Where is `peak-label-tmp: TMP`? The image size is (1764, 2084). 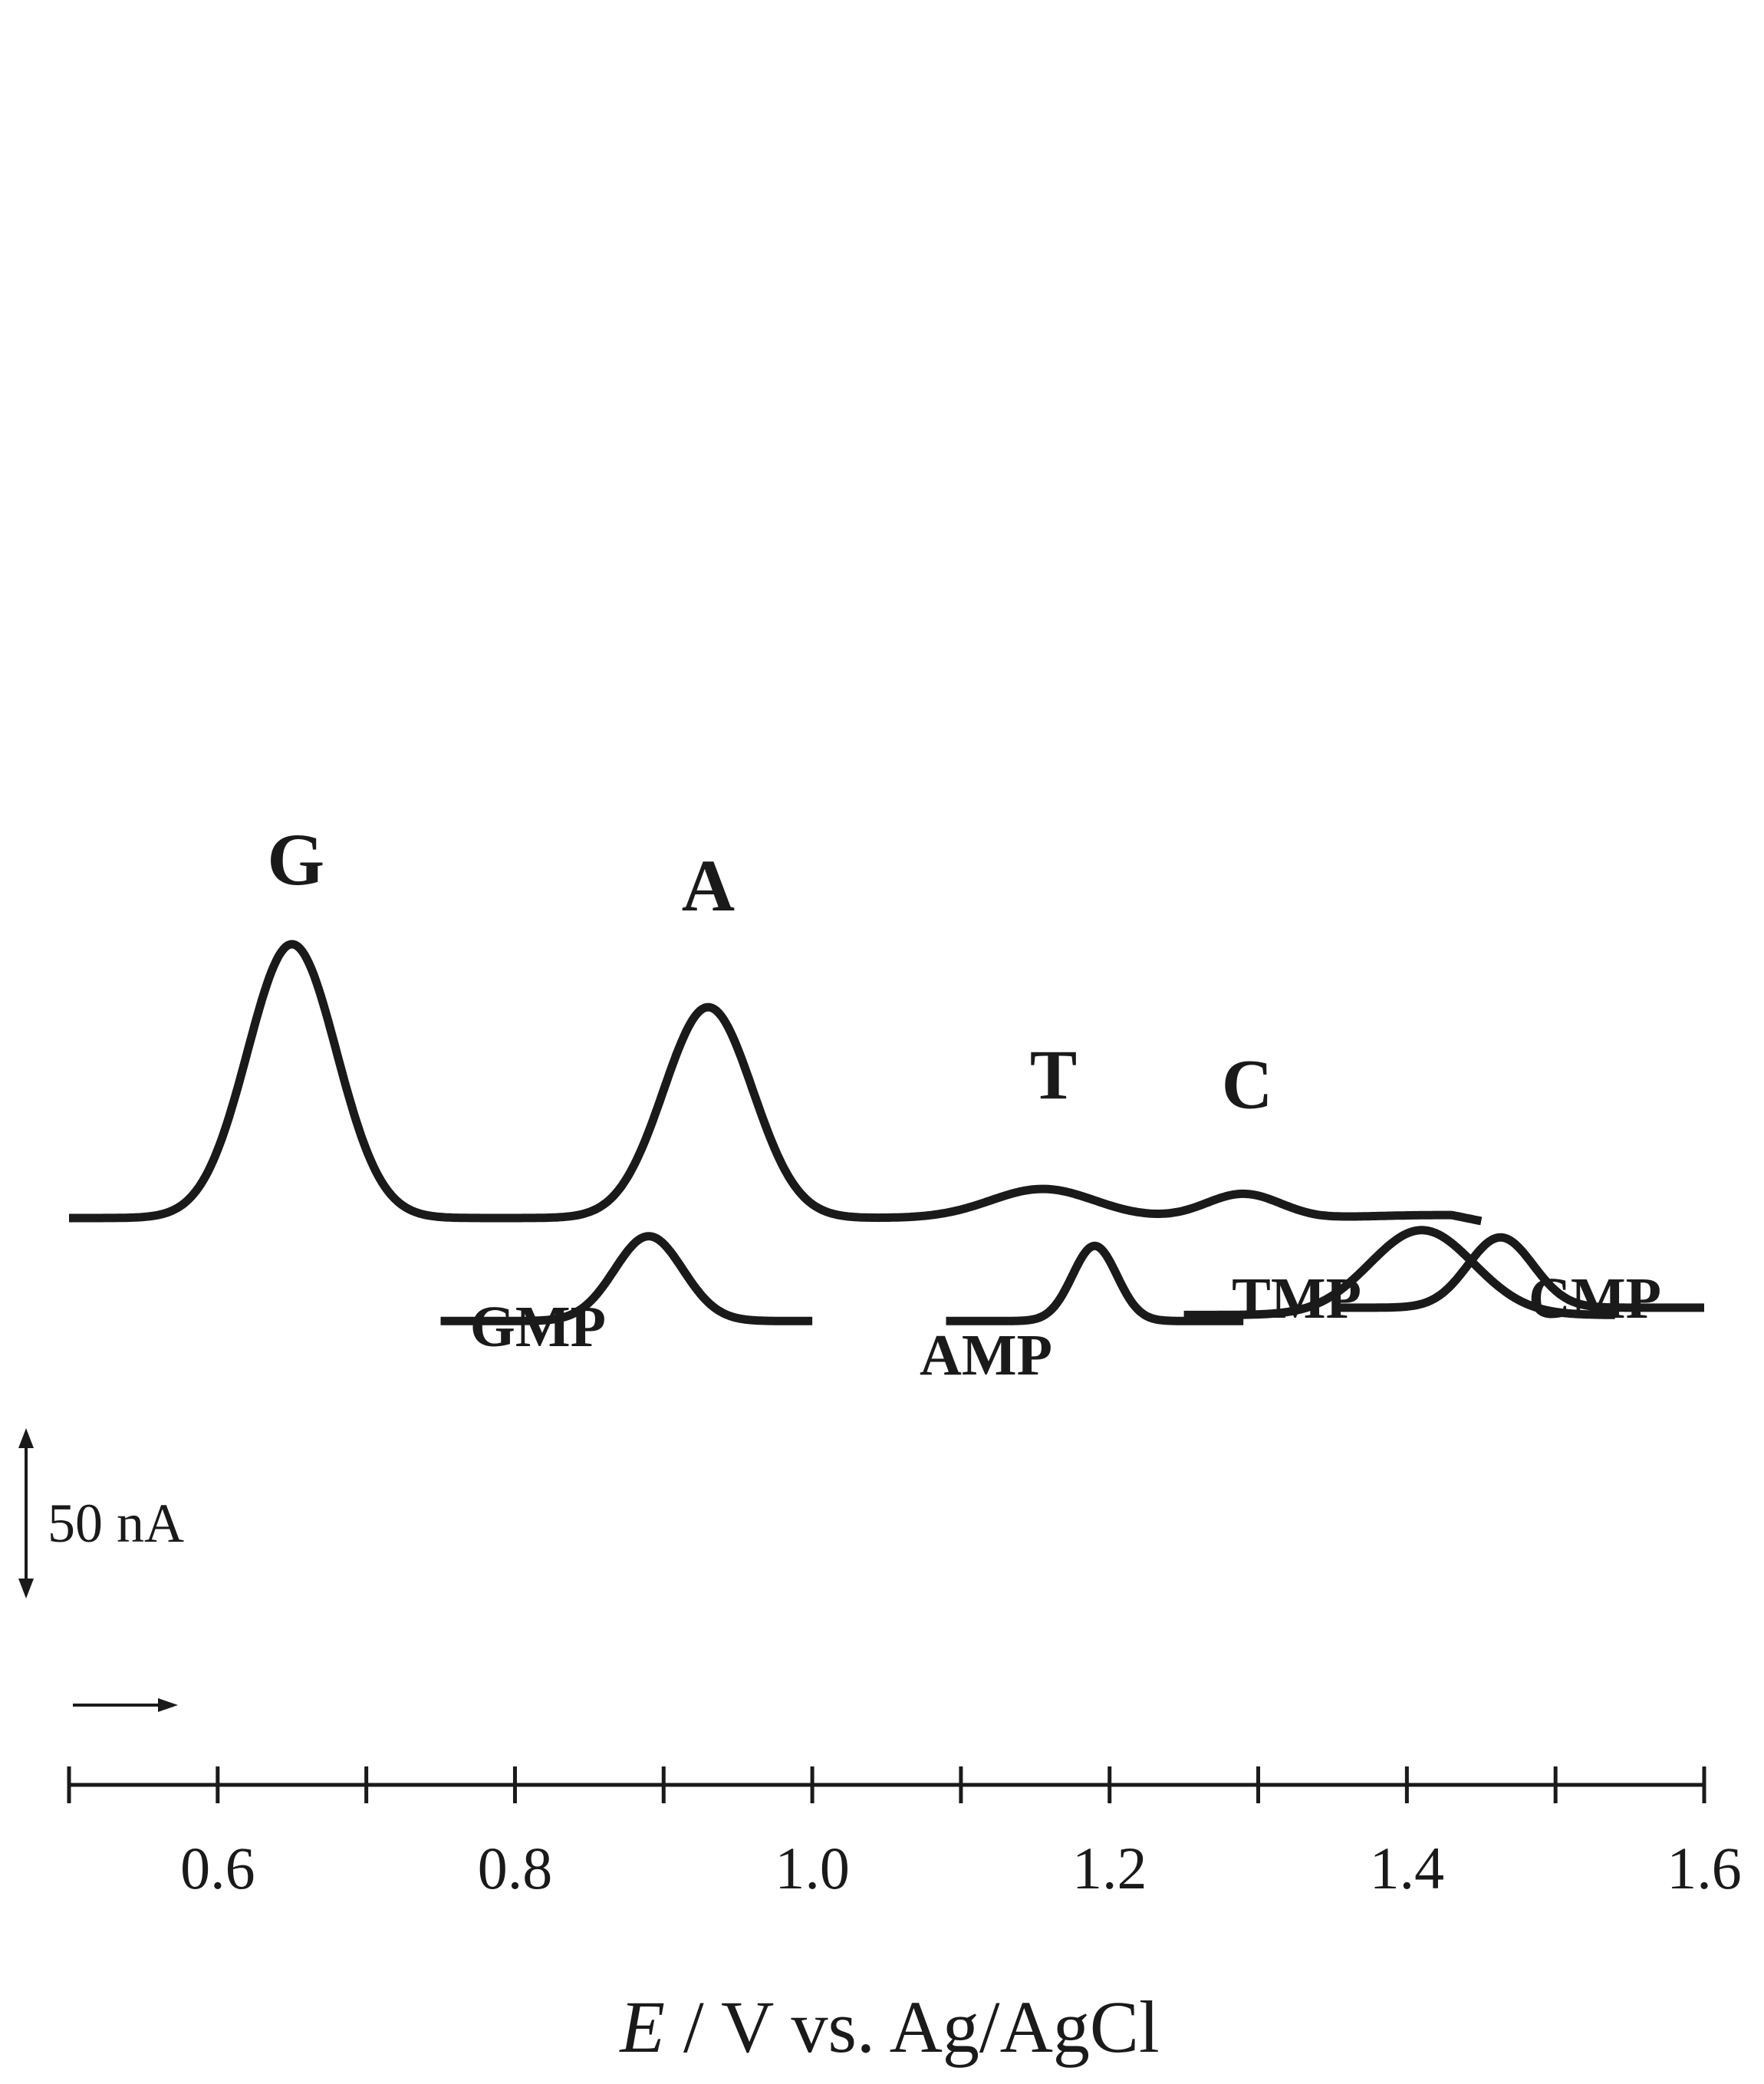 peak-label-tmp: TMP is located at coordinates (1296, 1298).